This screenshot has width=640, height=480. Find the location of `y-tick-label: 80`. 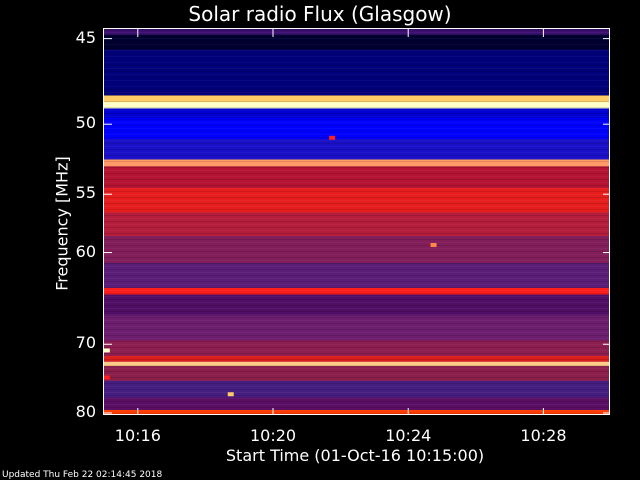

y-tick-label: 80 is located at coordinates (85, 411).